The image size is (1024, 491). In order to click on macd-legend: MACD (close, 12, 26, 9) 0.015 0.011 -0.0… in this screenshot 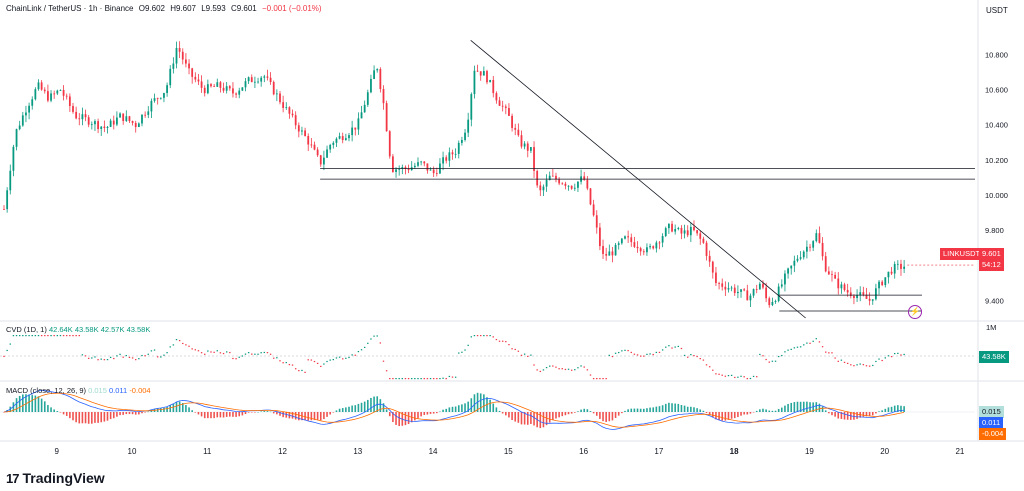, I will do `click(78, 390)`.